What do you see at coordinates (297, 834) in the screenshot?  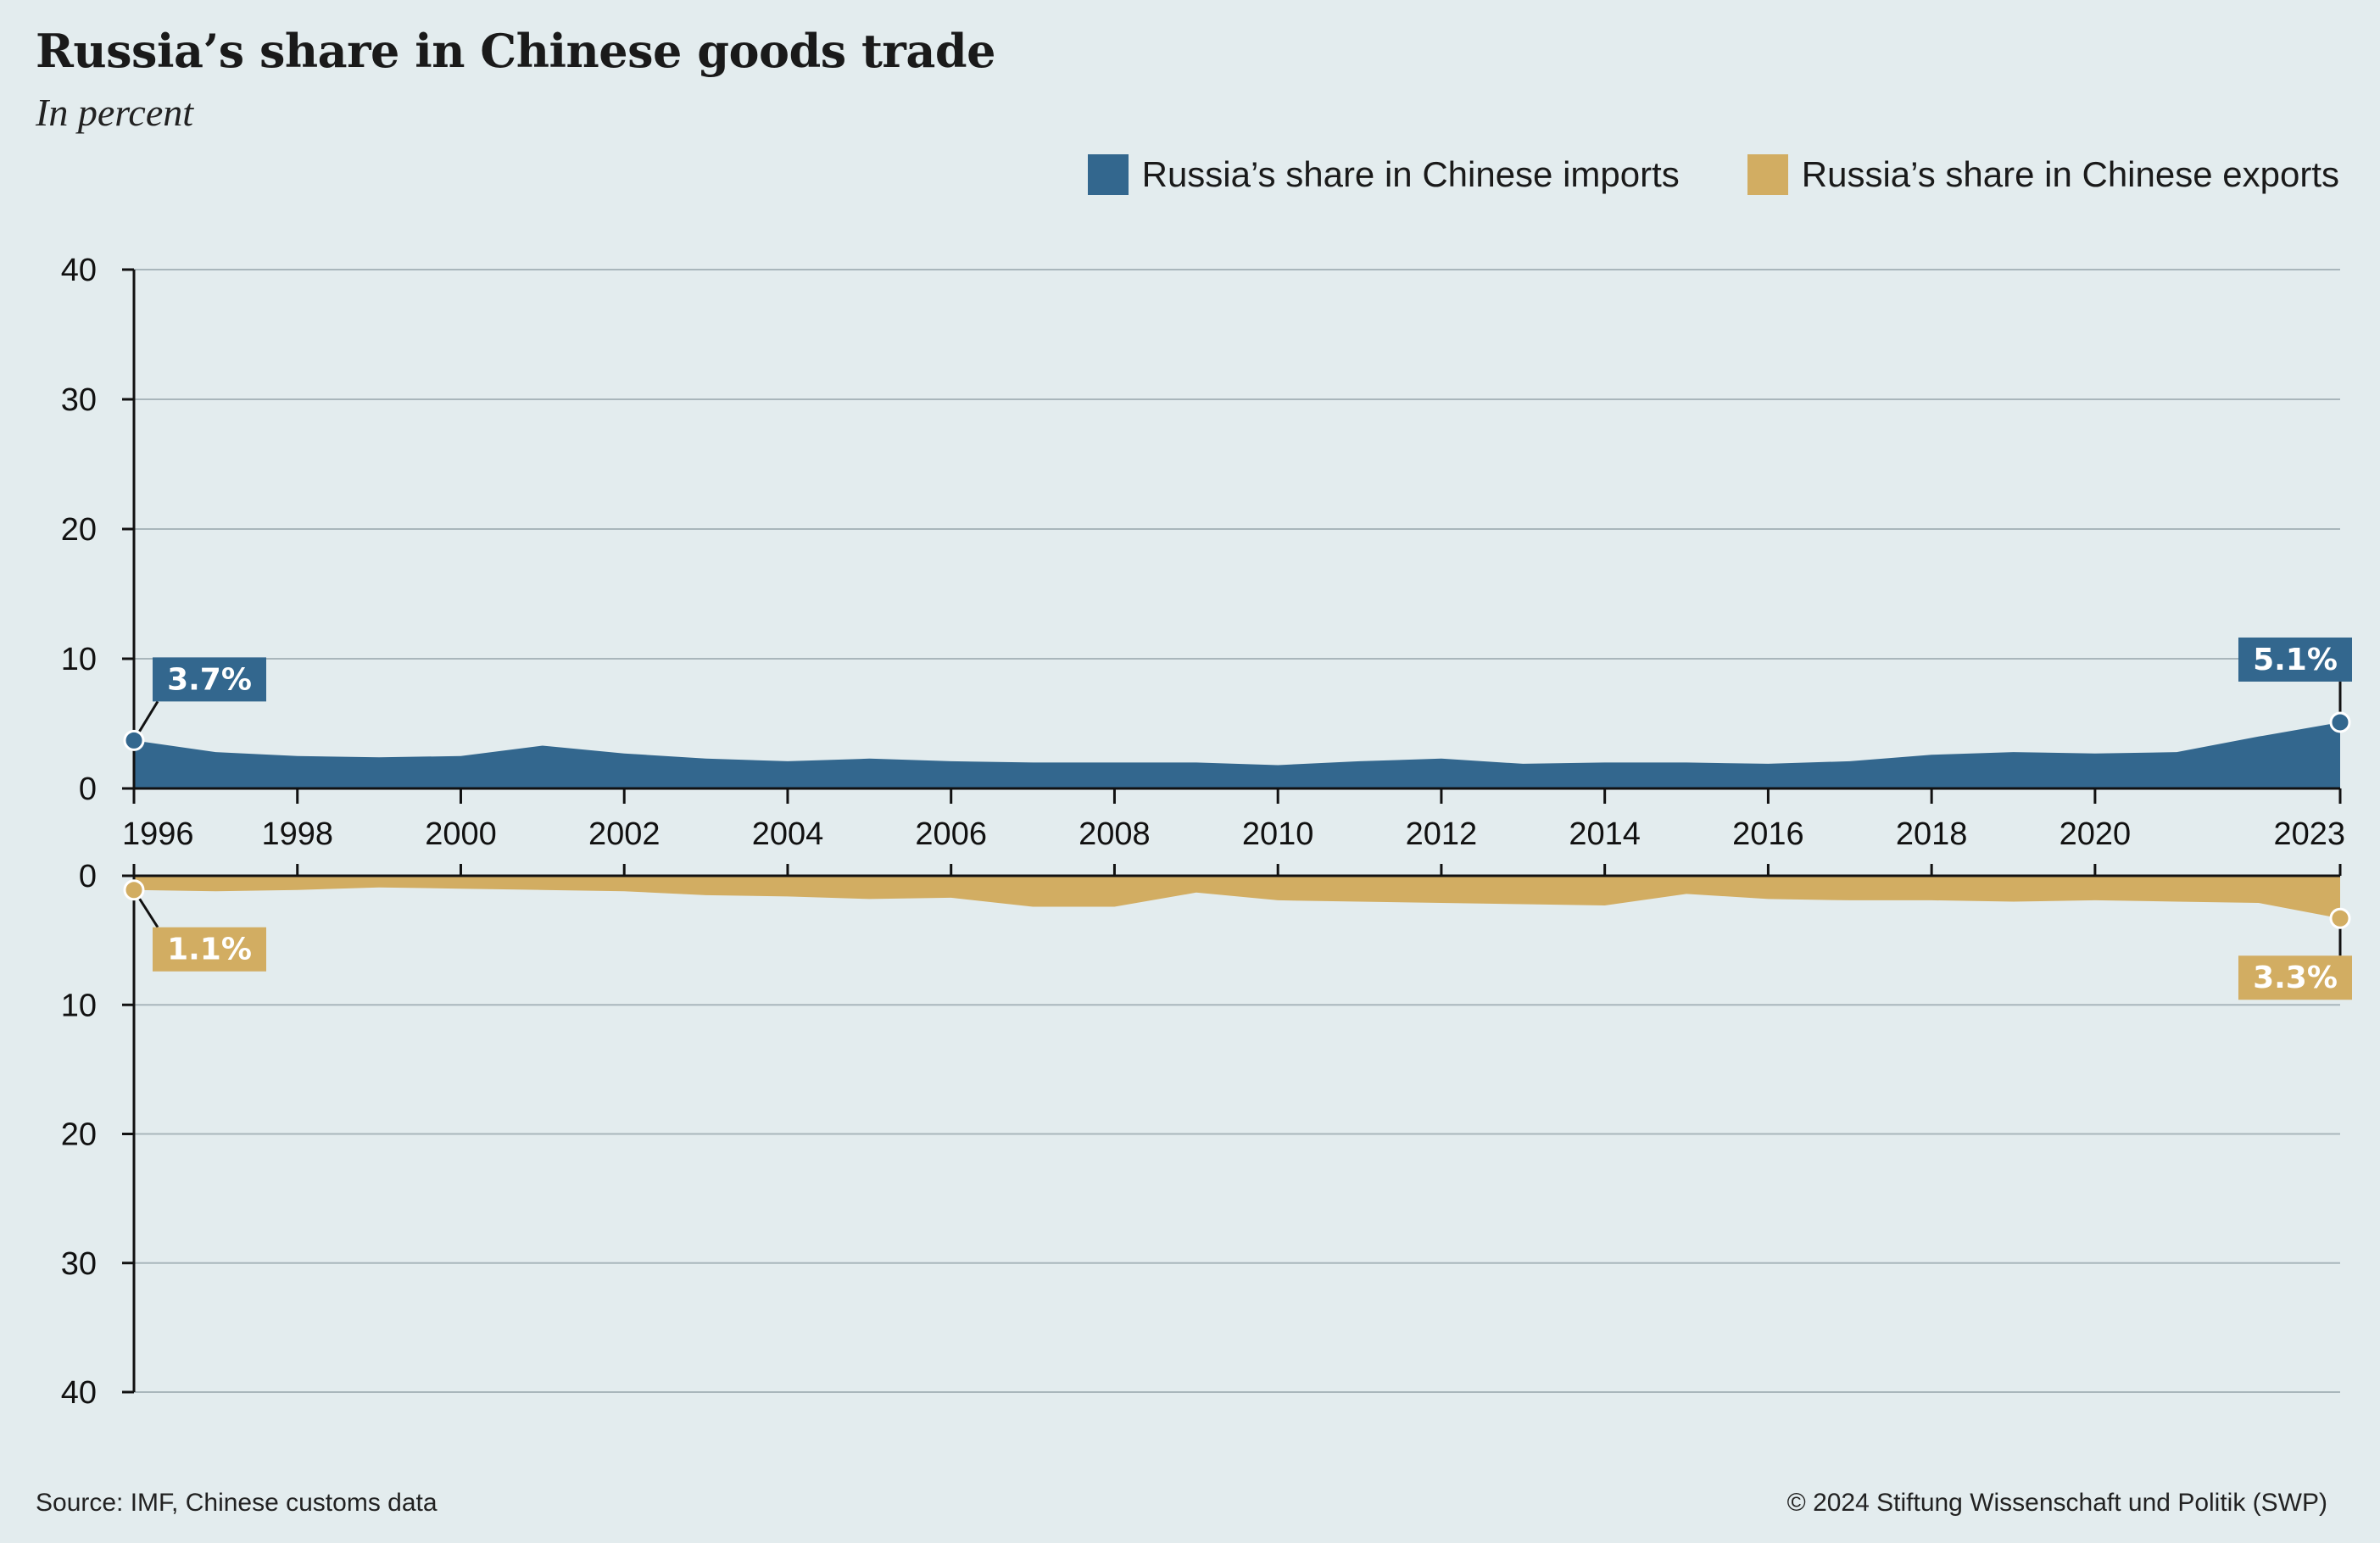 I see `x-tick-label: 1998` at bounding box center [297, 834].